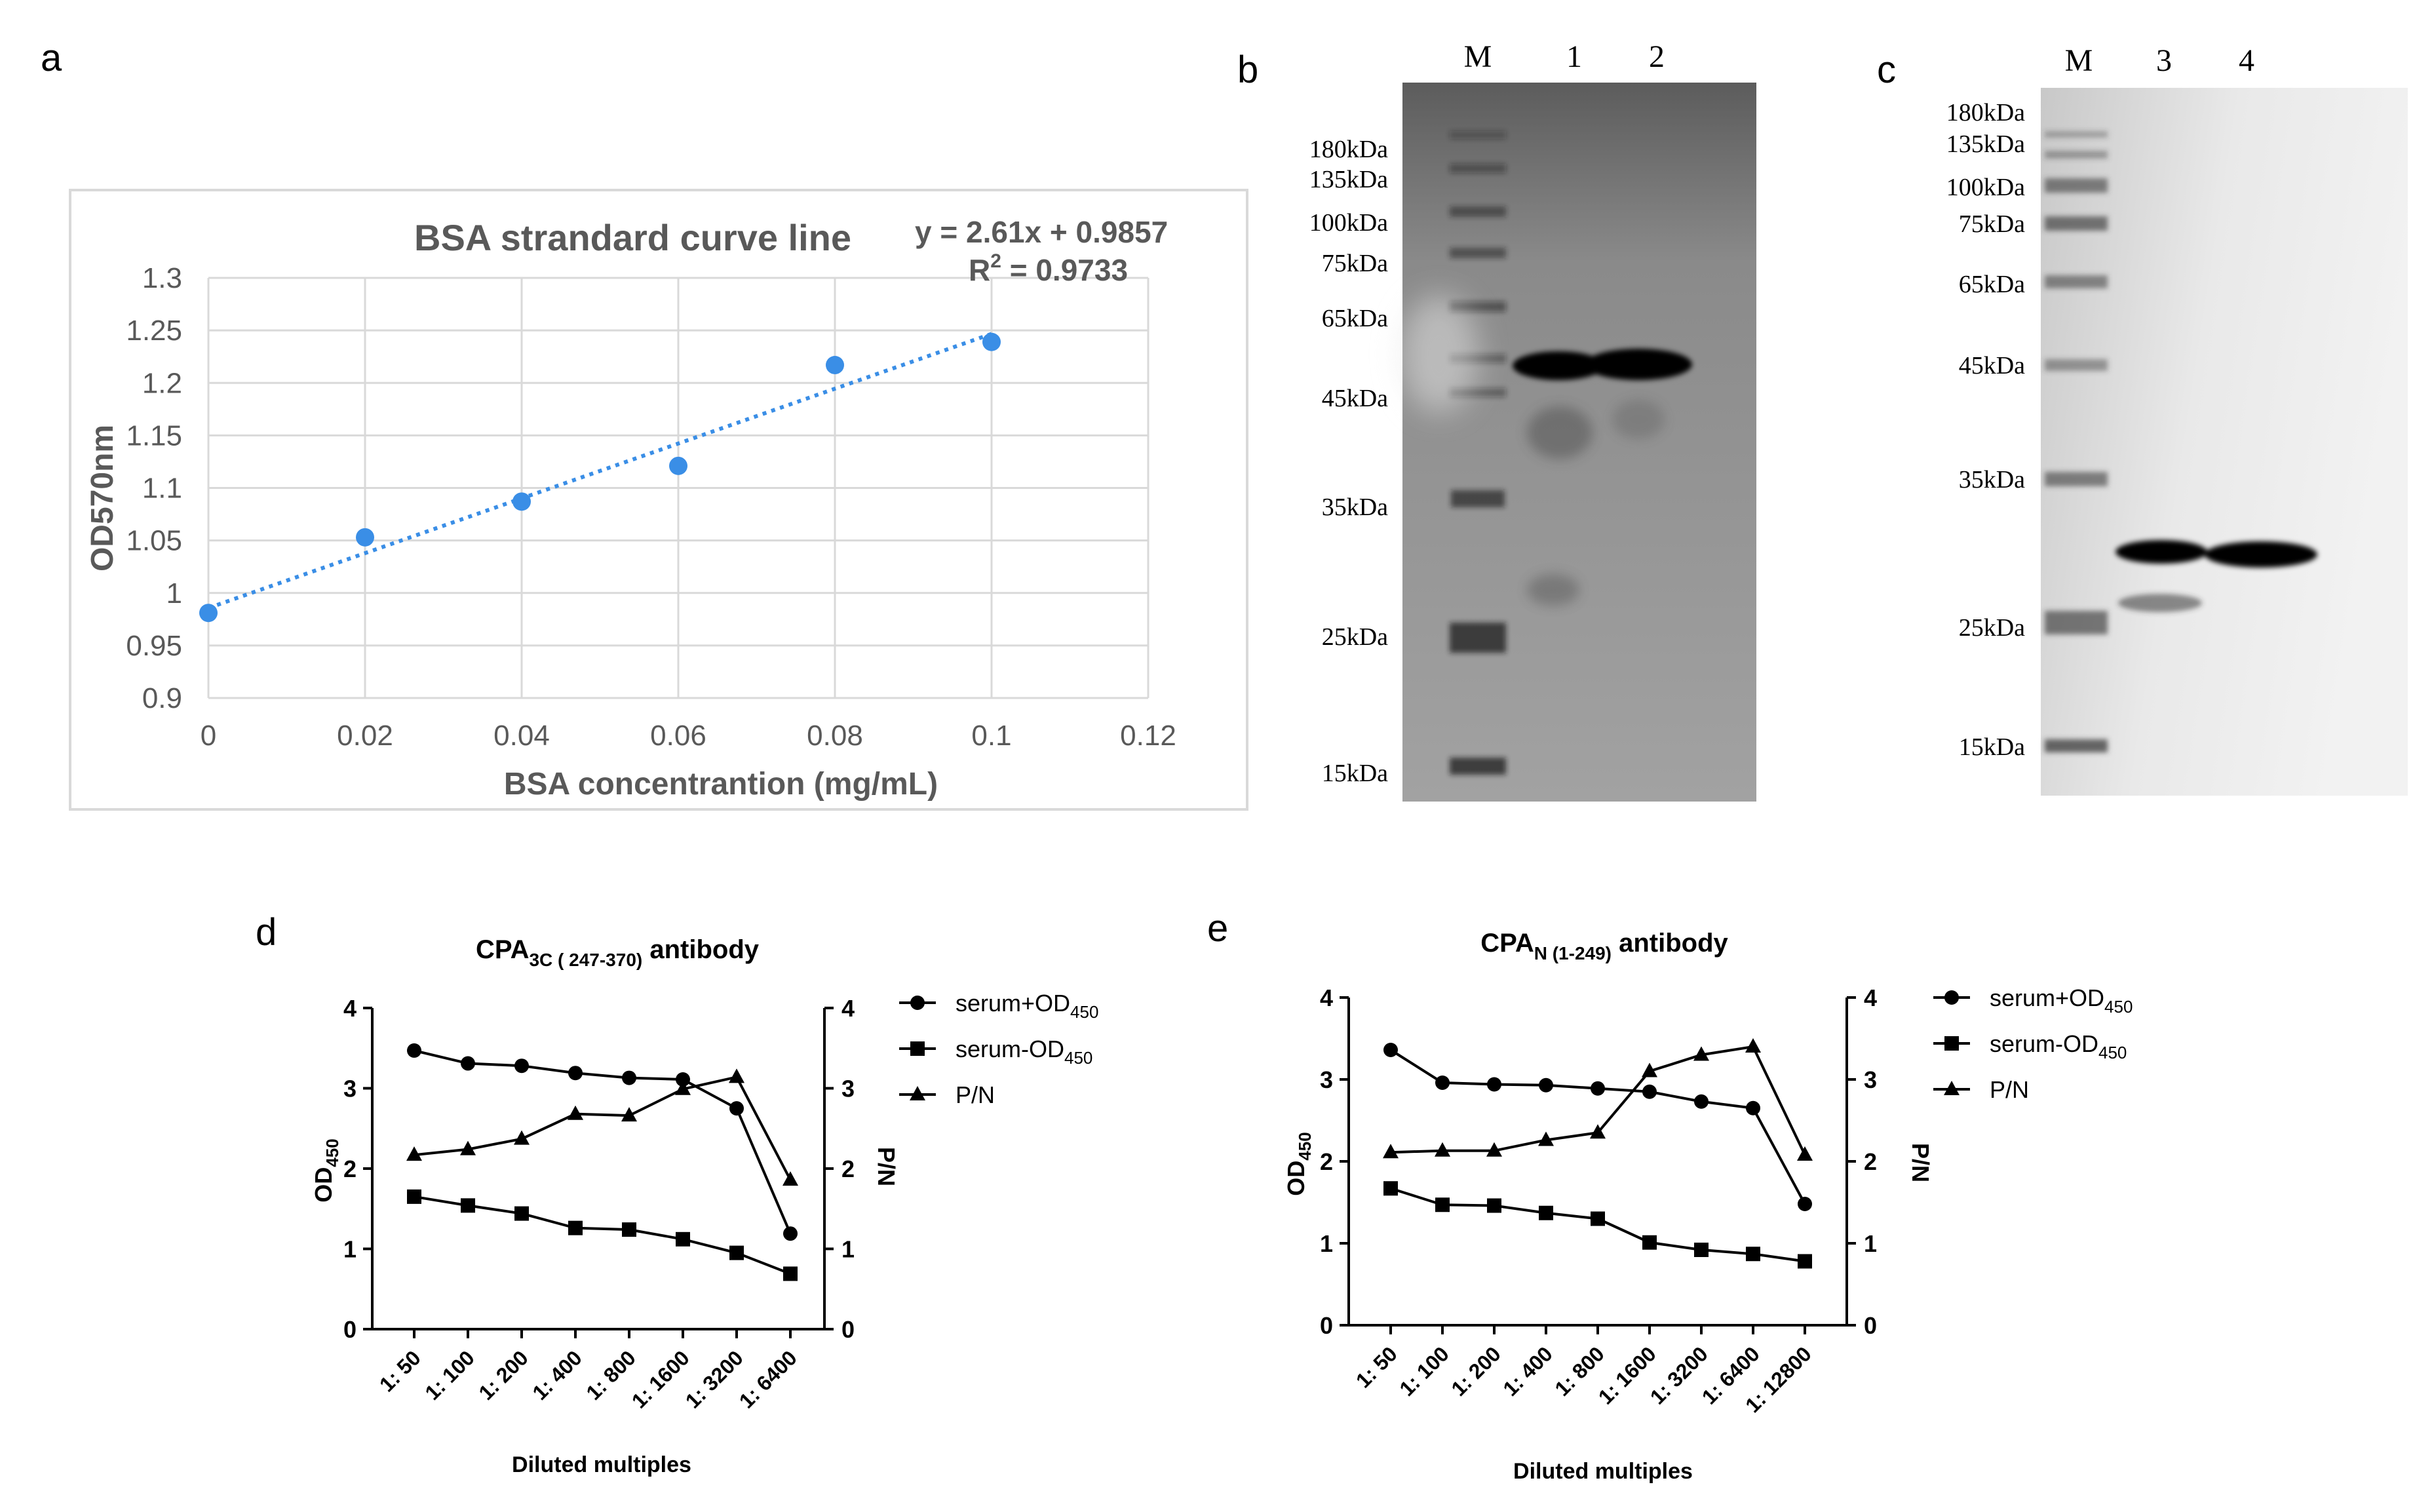 This screenshot has width=2434, height=1512. Describe the element at coordinates (1010, 1049) in the screenshot. I see `d-legend-label-main: serum-OD` at that location.